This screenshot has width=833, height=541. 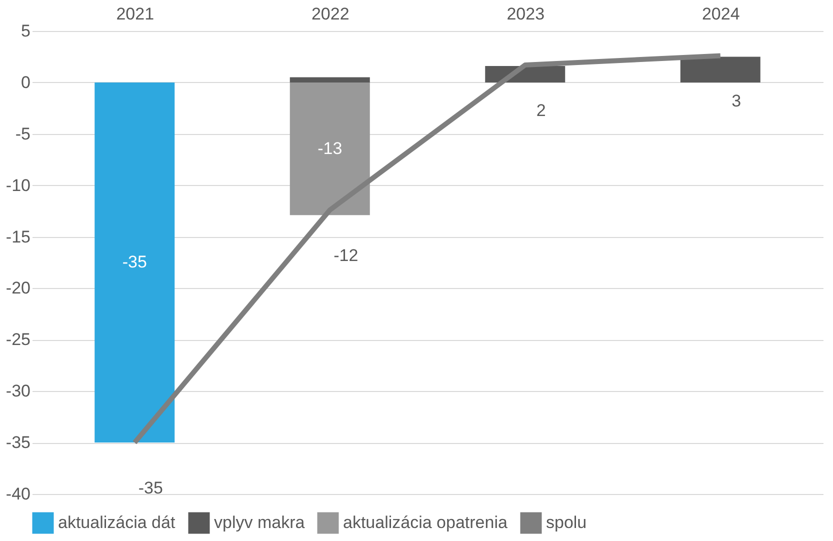 I want to click on data-label: -13, so click(x=330, y=148).